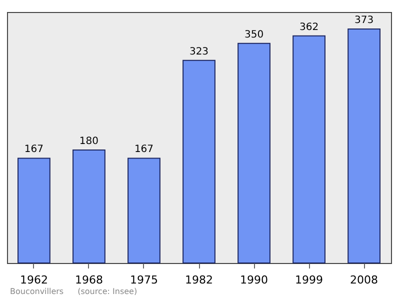 The height and width of the screenshot is (299, 400). Describe the element at coordinates (89, 142) in the screenshot. I see `data-label: 180` at that location.